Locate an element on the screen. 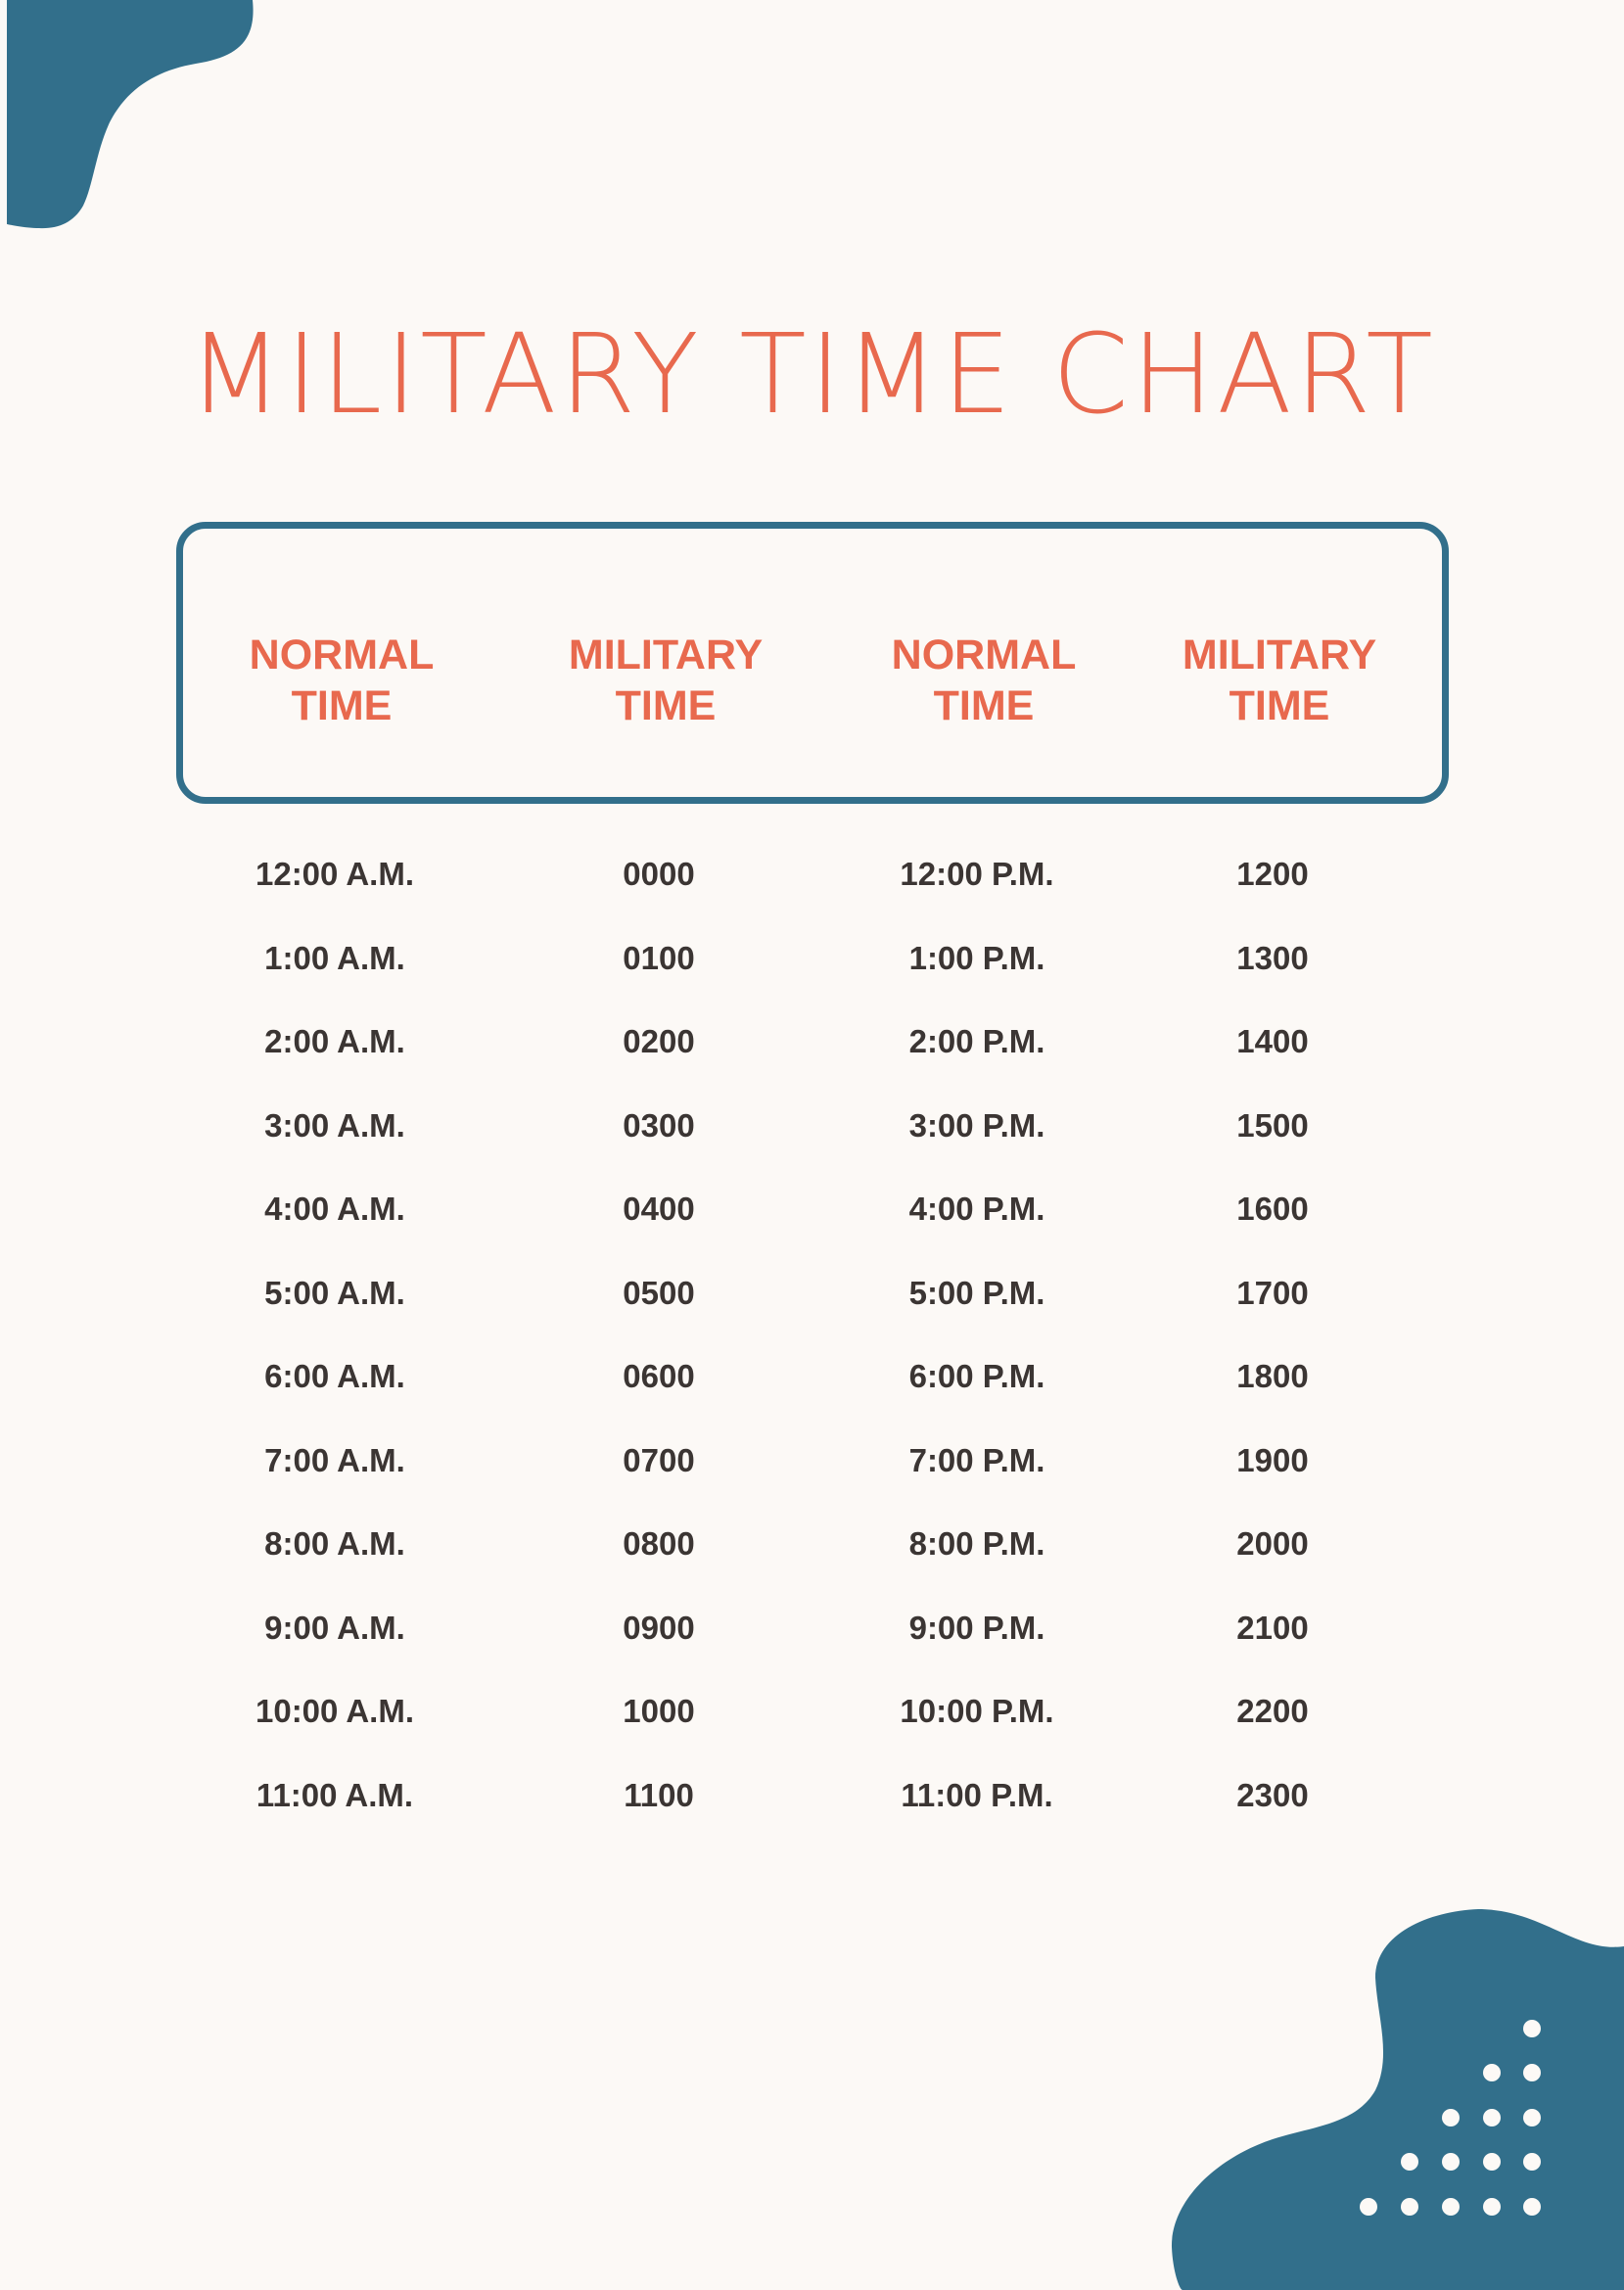 This screenshot has width=1624, height=2290. military-time-cell: 2000 is located at coordinates (1272, 1543).